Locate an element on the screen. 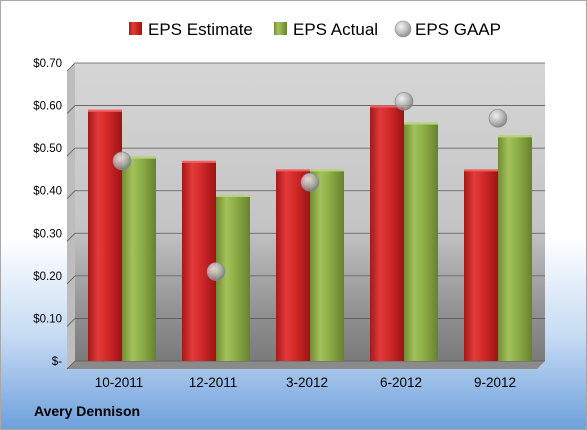 The width and height of the screenshot is (587, 430). x-tick-label: 10-2011 is located at coordinates (119, 382).